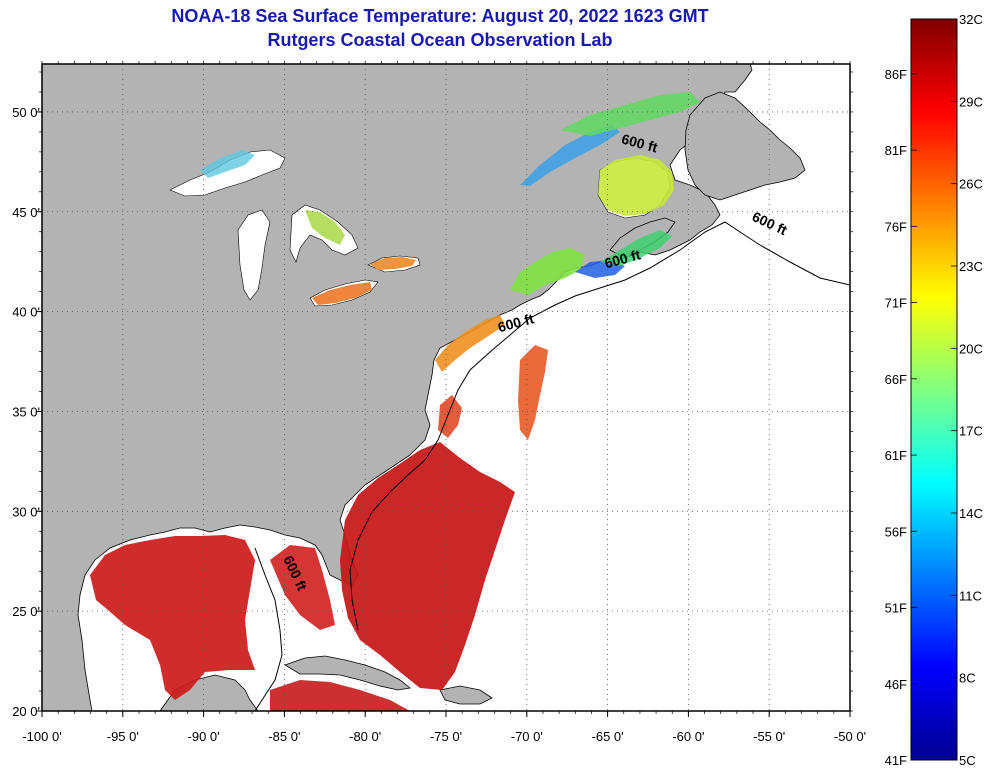 The width and height of the screenshot is (984, 770). What do you see at coordinates (934, 389) in the screenshot?
I see `temperature-colorbar` at bounding box center [934, 389].